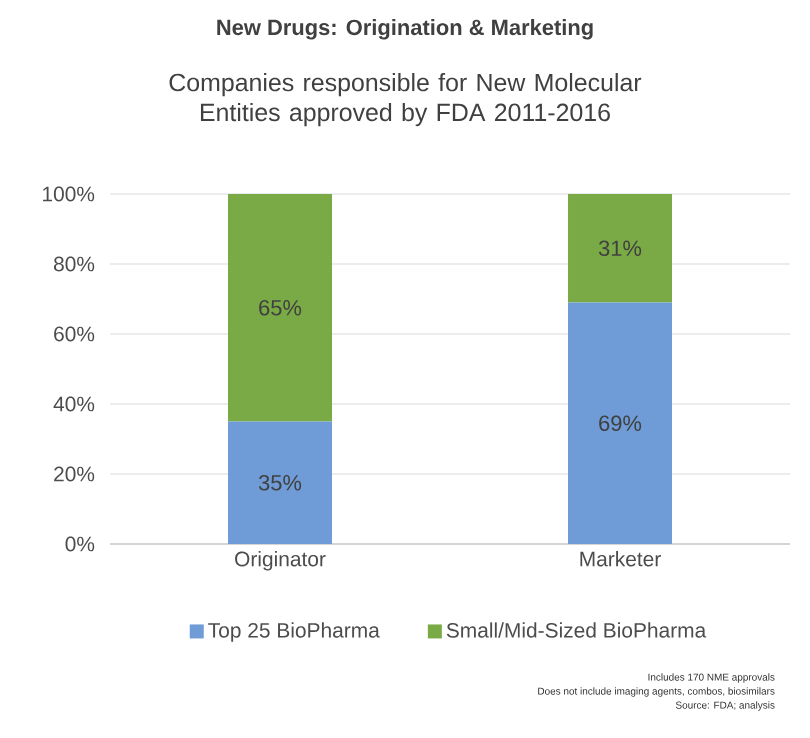  I want to click on y-tick-label: 0%, so click(80, 544).